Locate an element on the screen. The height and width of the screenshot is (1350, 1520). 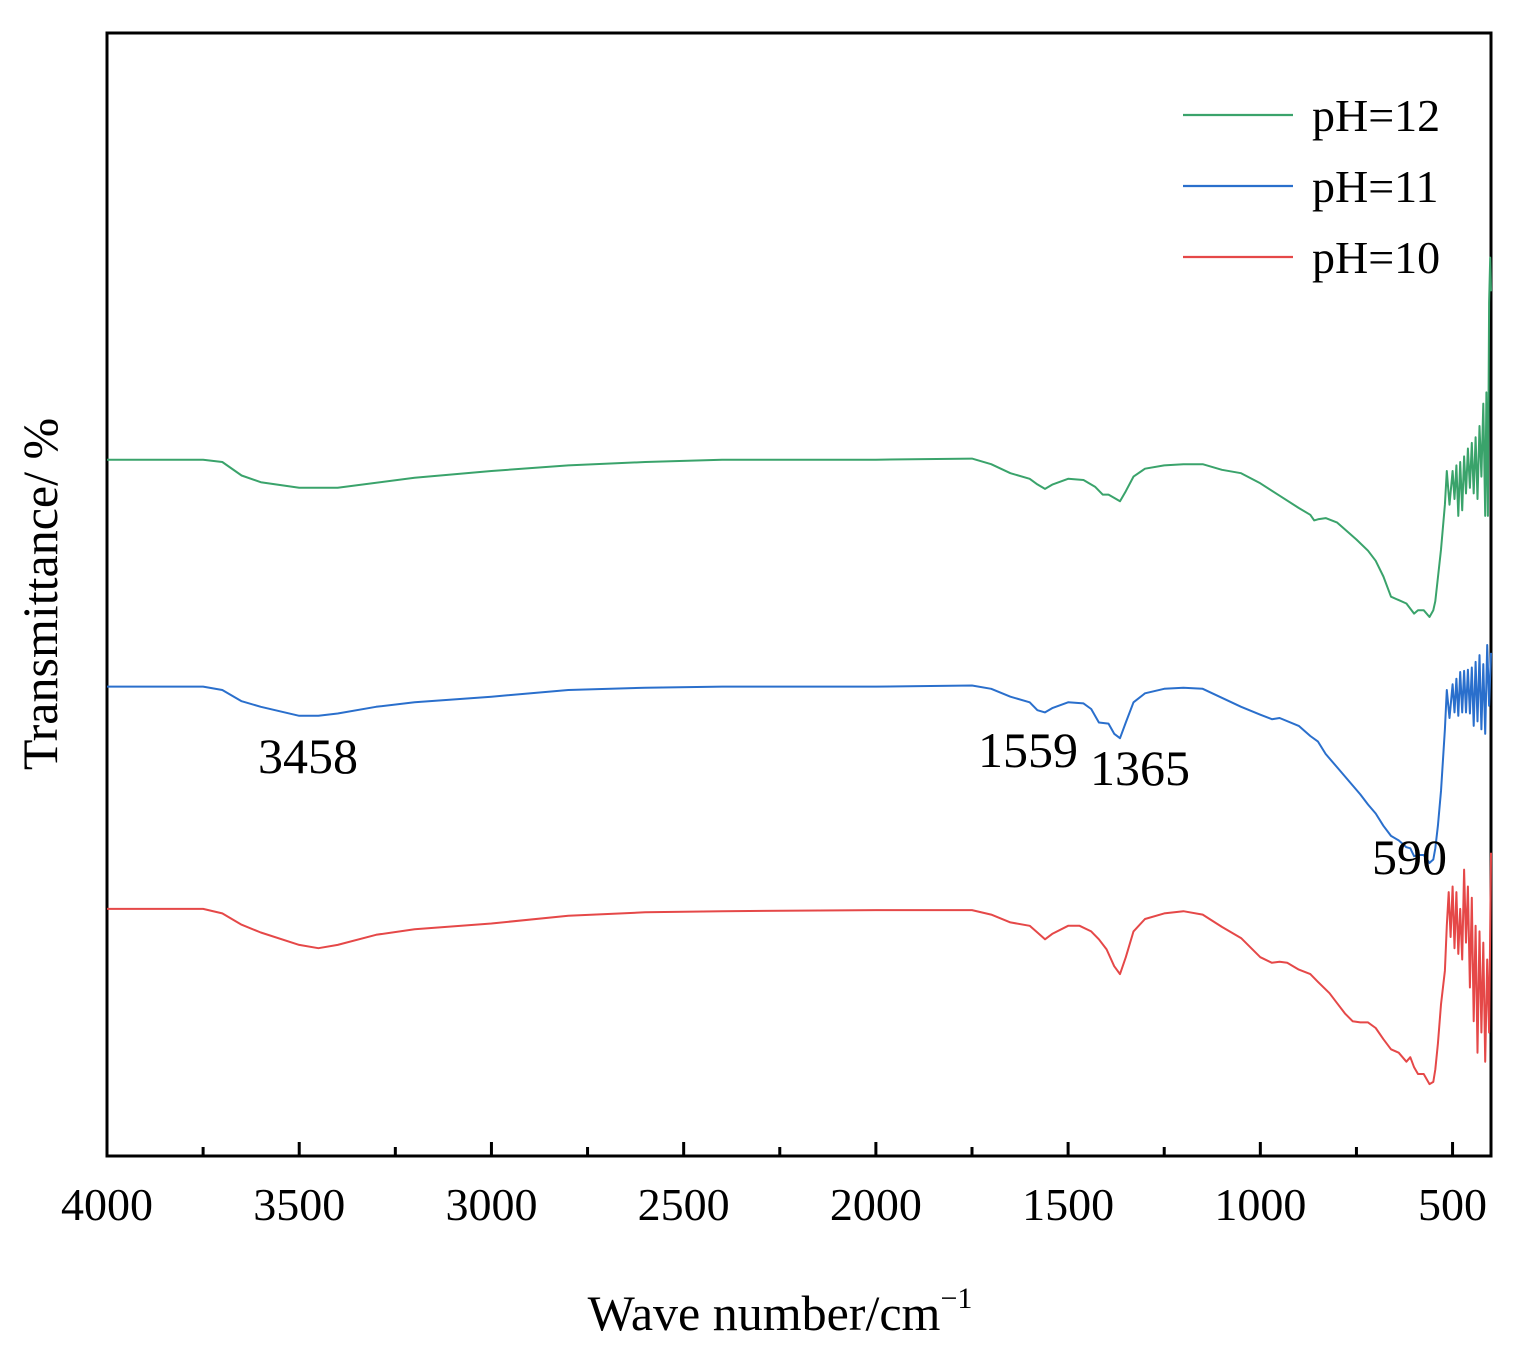
series-line-ph11 is located at coordinates (799, 754).